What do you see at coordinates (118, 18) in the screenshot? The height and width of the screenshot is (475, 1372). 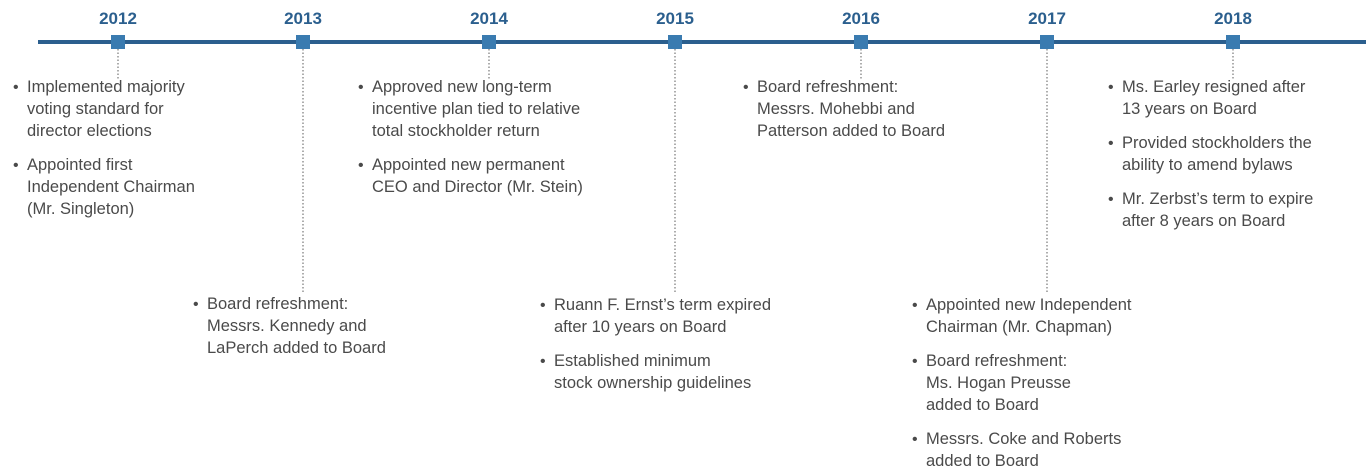 I see `year-label: 2012` at bounding box center [118, 18].